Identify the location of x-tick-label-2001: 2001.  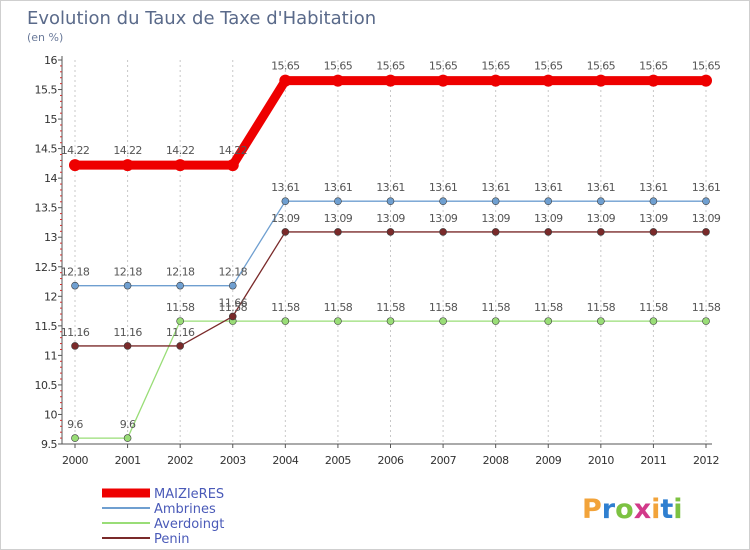
(128, 460).